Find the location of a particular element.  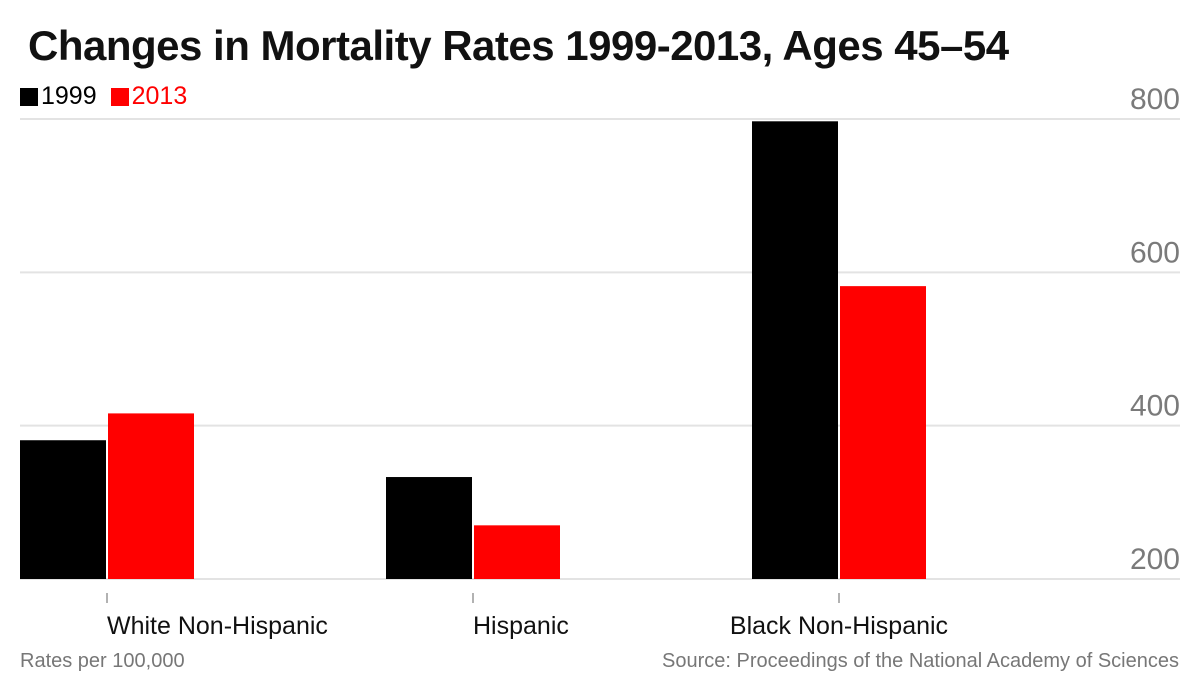

x-tick-label: Black Non-Hispanic is located at coordinates (839, 626).